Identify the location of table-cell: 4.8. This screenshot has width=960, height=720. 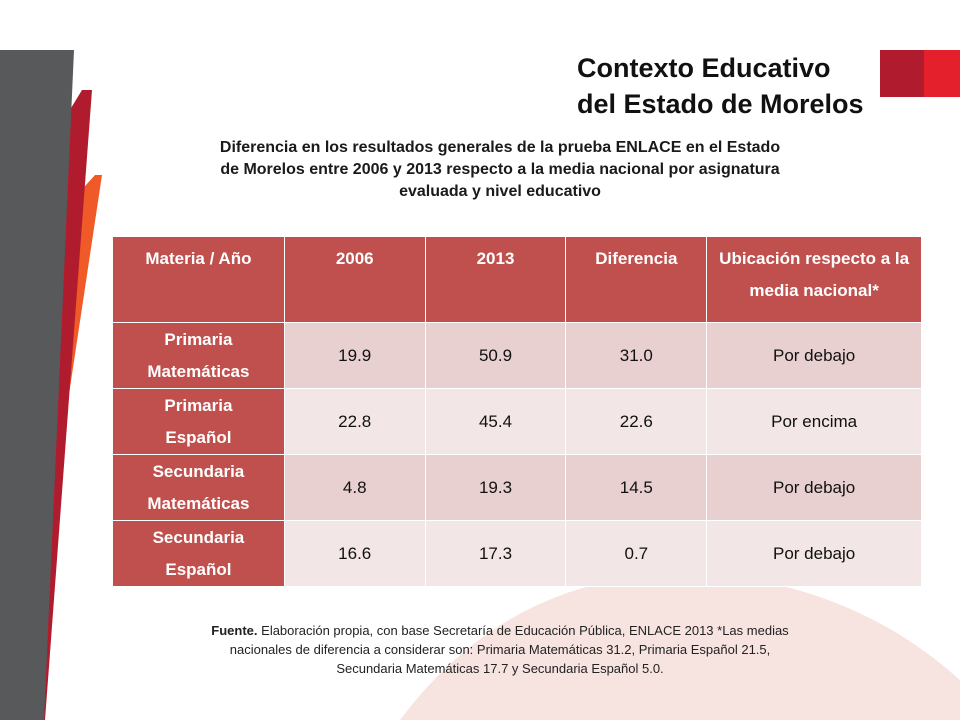
(354, 487).